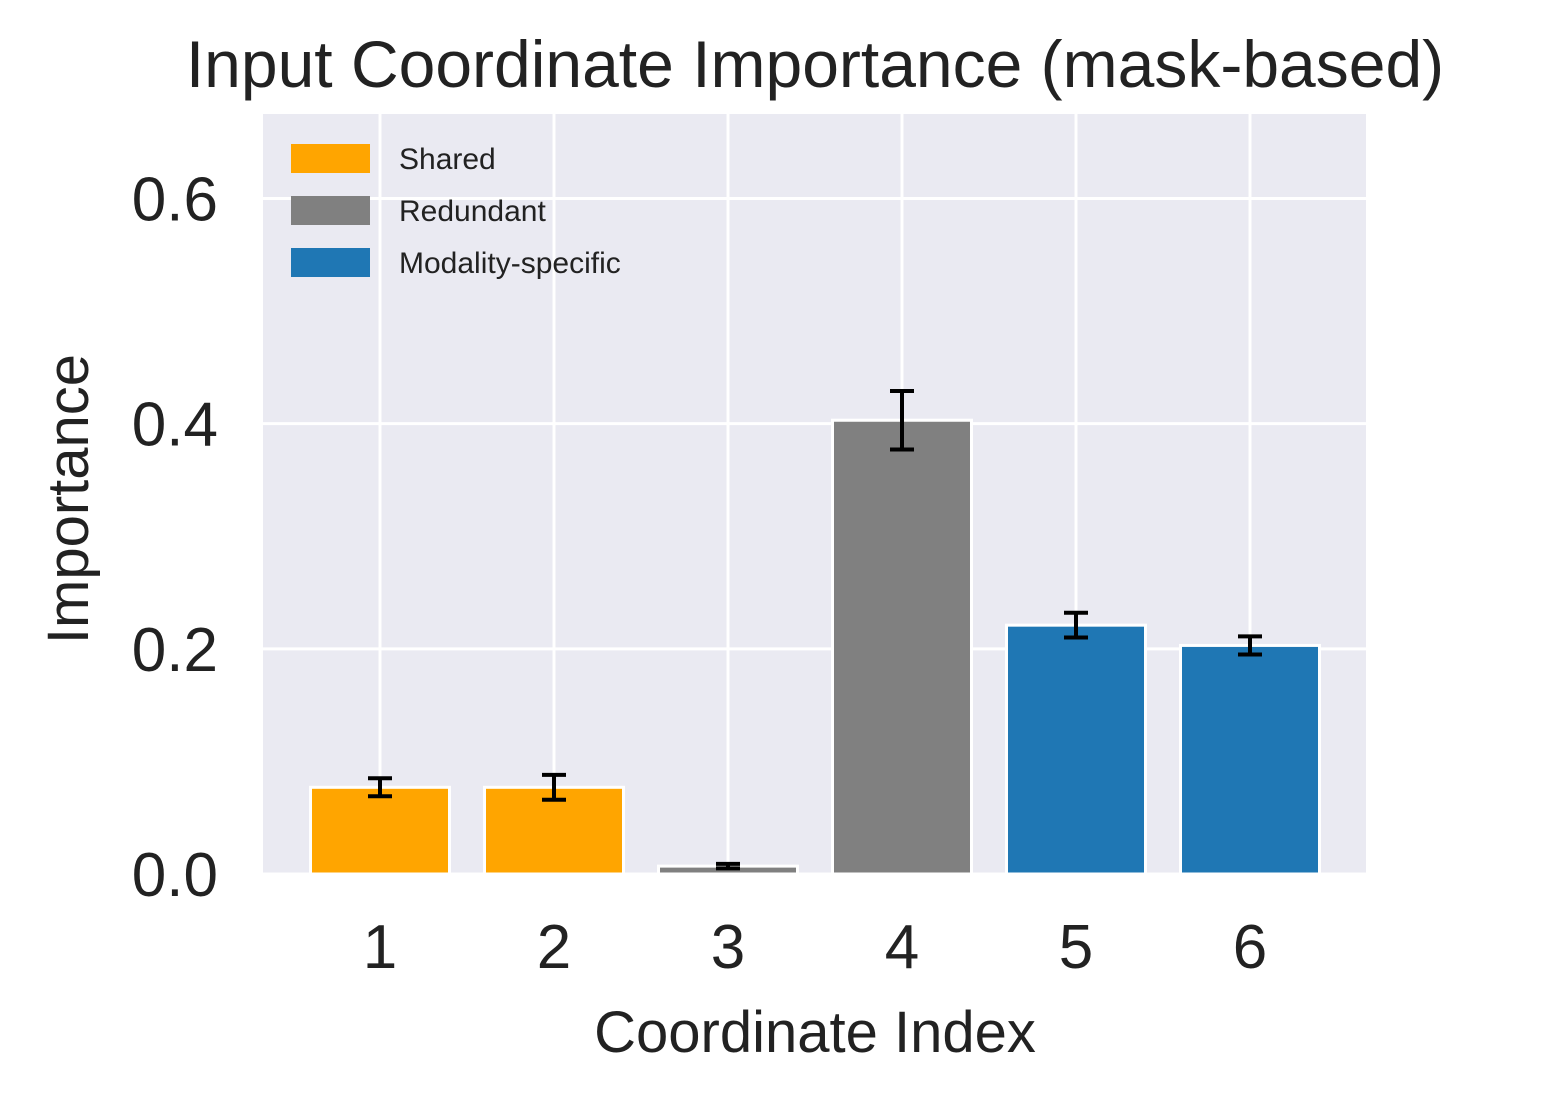  I want to click on legend-entry-2: Modality-specific, so click(456, 263).